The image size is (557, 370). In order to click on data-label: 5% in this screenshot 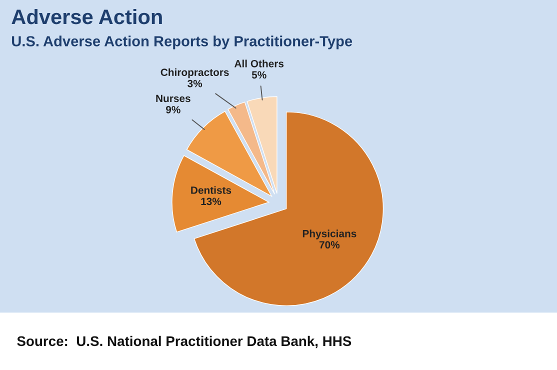, I will do `click(259, 75)`.